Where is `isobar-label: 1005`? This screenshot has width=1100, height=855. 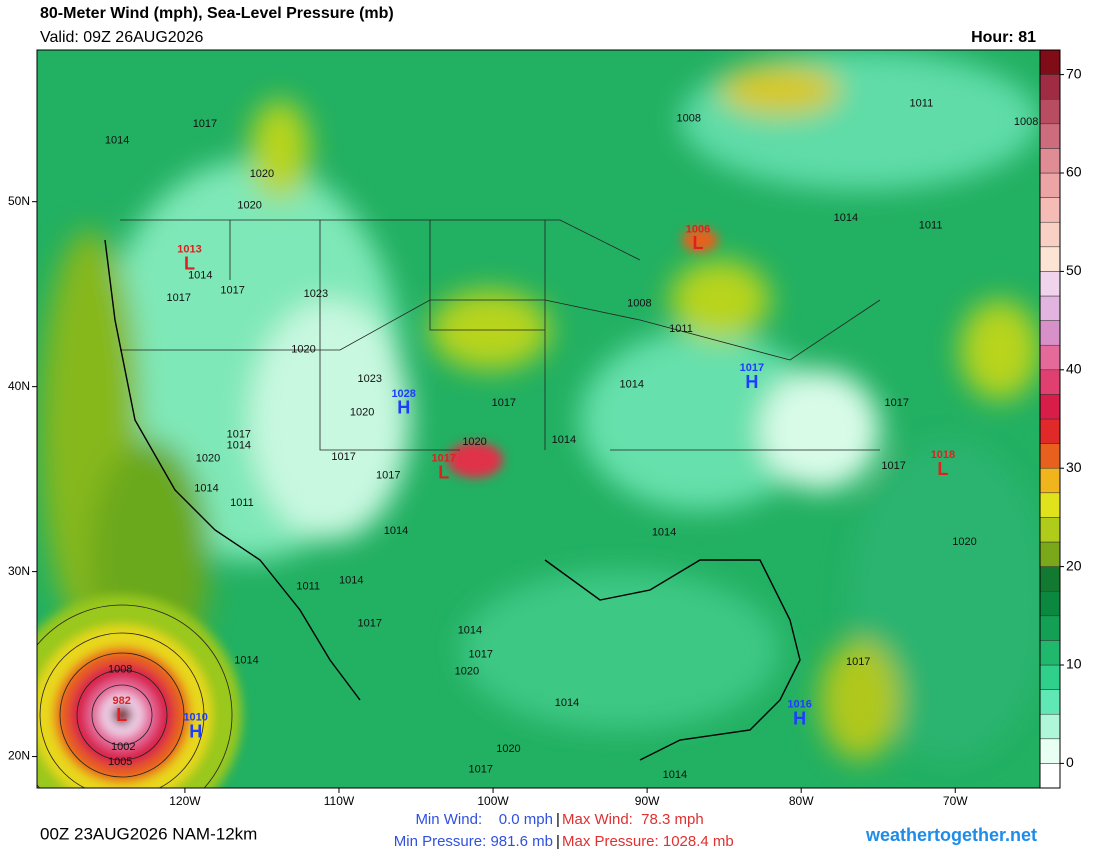
isobar-label: 1005 is located at coordinates (120, 762).